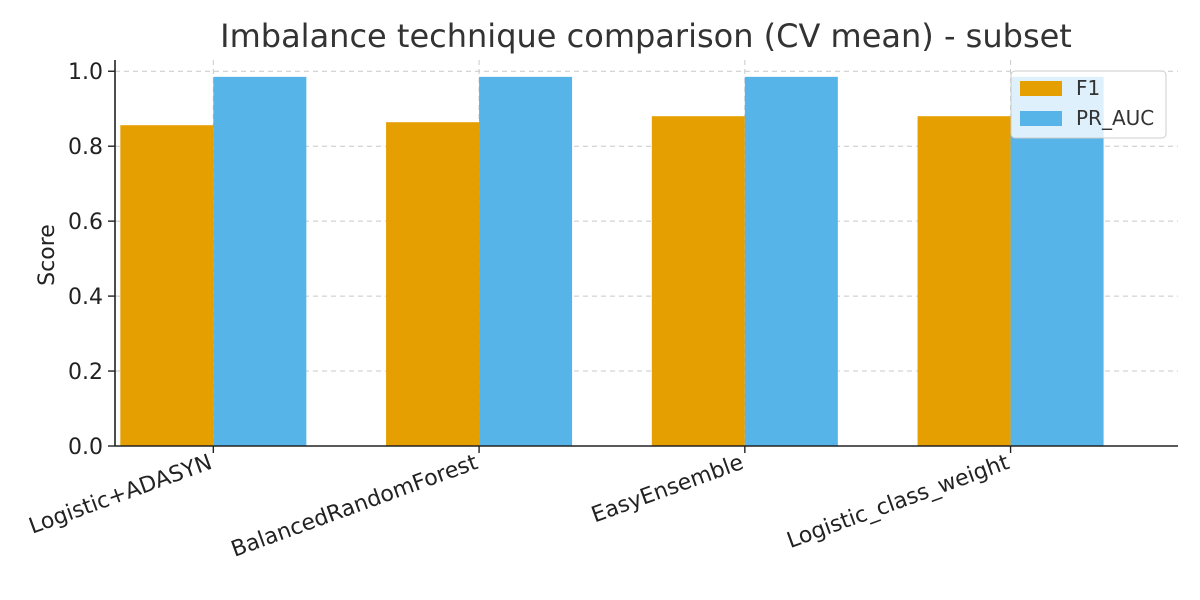 The height and width of the screenshot is (600, 1200). What do you see at coordinates (355, 506) in the screenshot?
I see `x-tick-label-1: BalancedRandomForest` at bounding box center [355, 506].